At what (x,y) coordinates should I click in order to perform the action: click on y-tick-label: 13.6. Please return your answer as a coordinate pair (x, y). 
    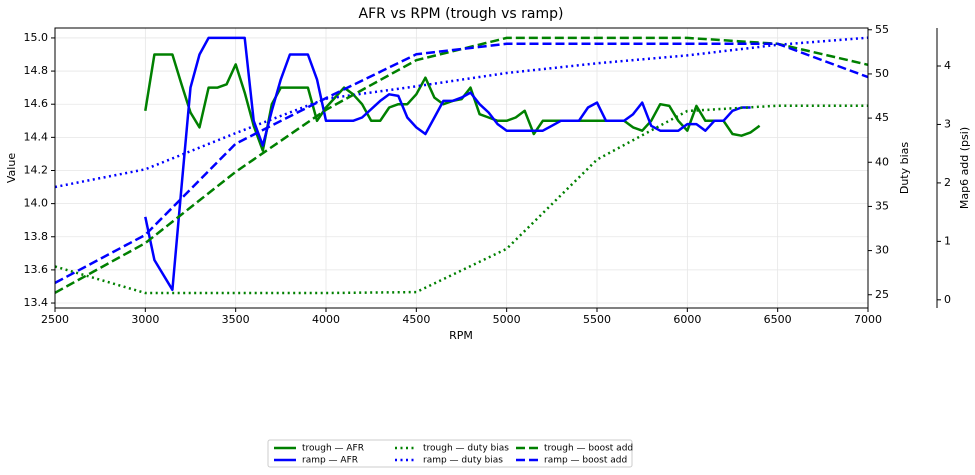
    Looking at the image, I should click on (36, 269).